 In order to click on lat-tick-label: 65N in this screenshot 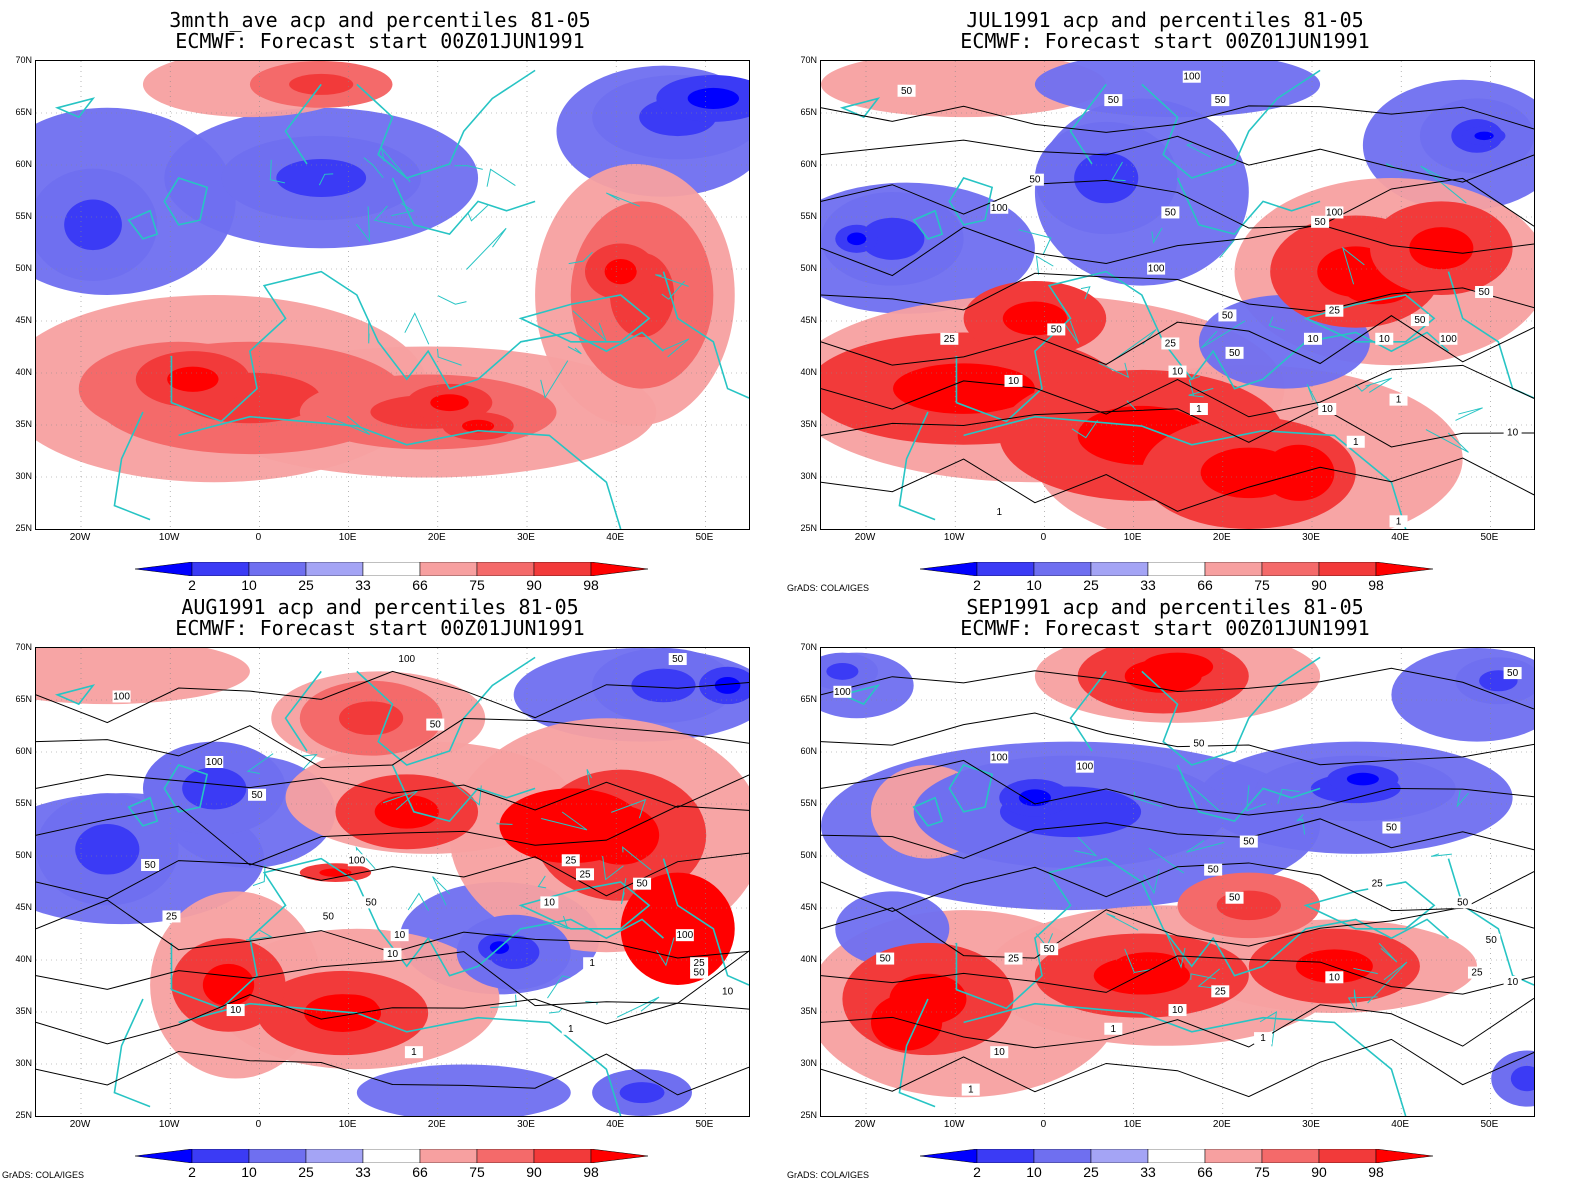, I will do `click(23, 699)`.